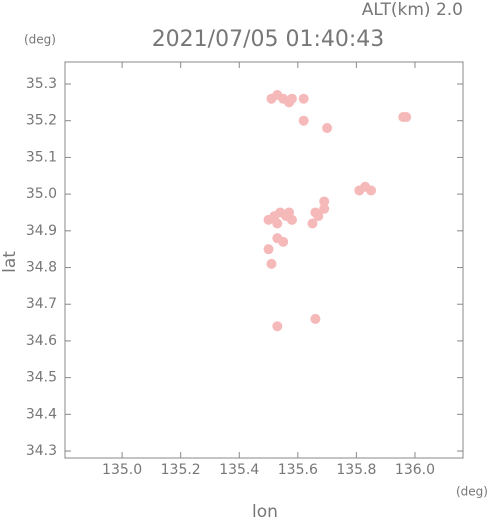 The image size is (491, 521). I want to click on y-tick-label: 34.5, so click(41, 378).